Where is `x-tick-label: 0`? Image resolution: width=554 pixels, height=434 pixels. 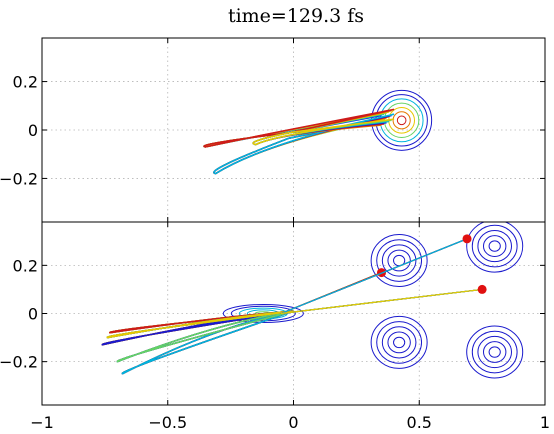
x-tick-label: 0 is located at coordinates (293, 422).